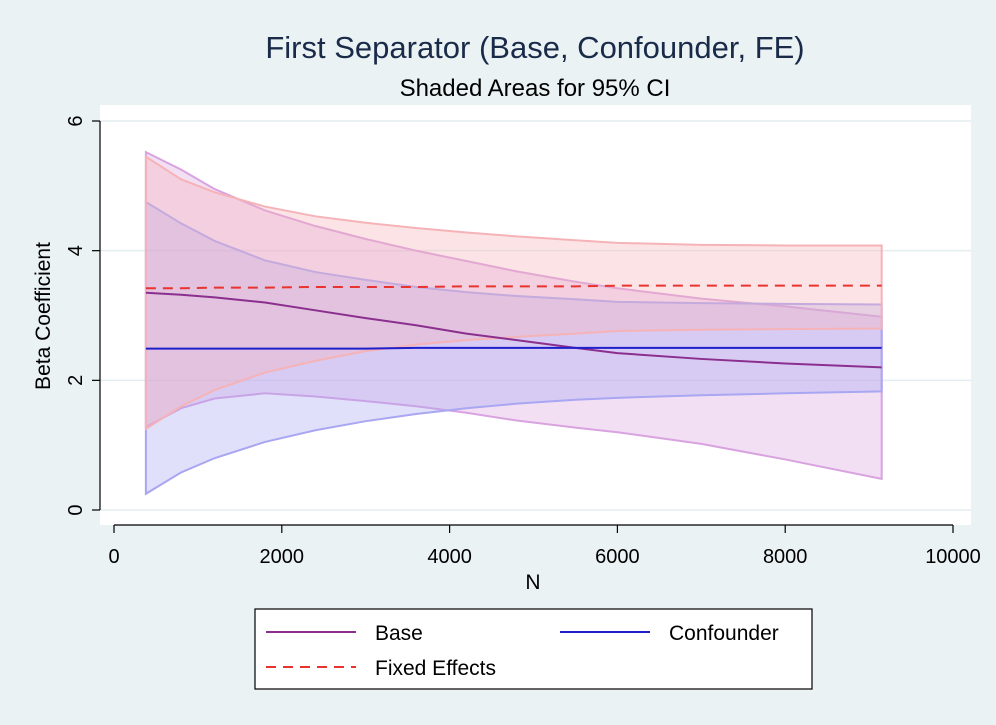 The image size is (996, 725). I want to click on confounder-line, so click(513, 348).